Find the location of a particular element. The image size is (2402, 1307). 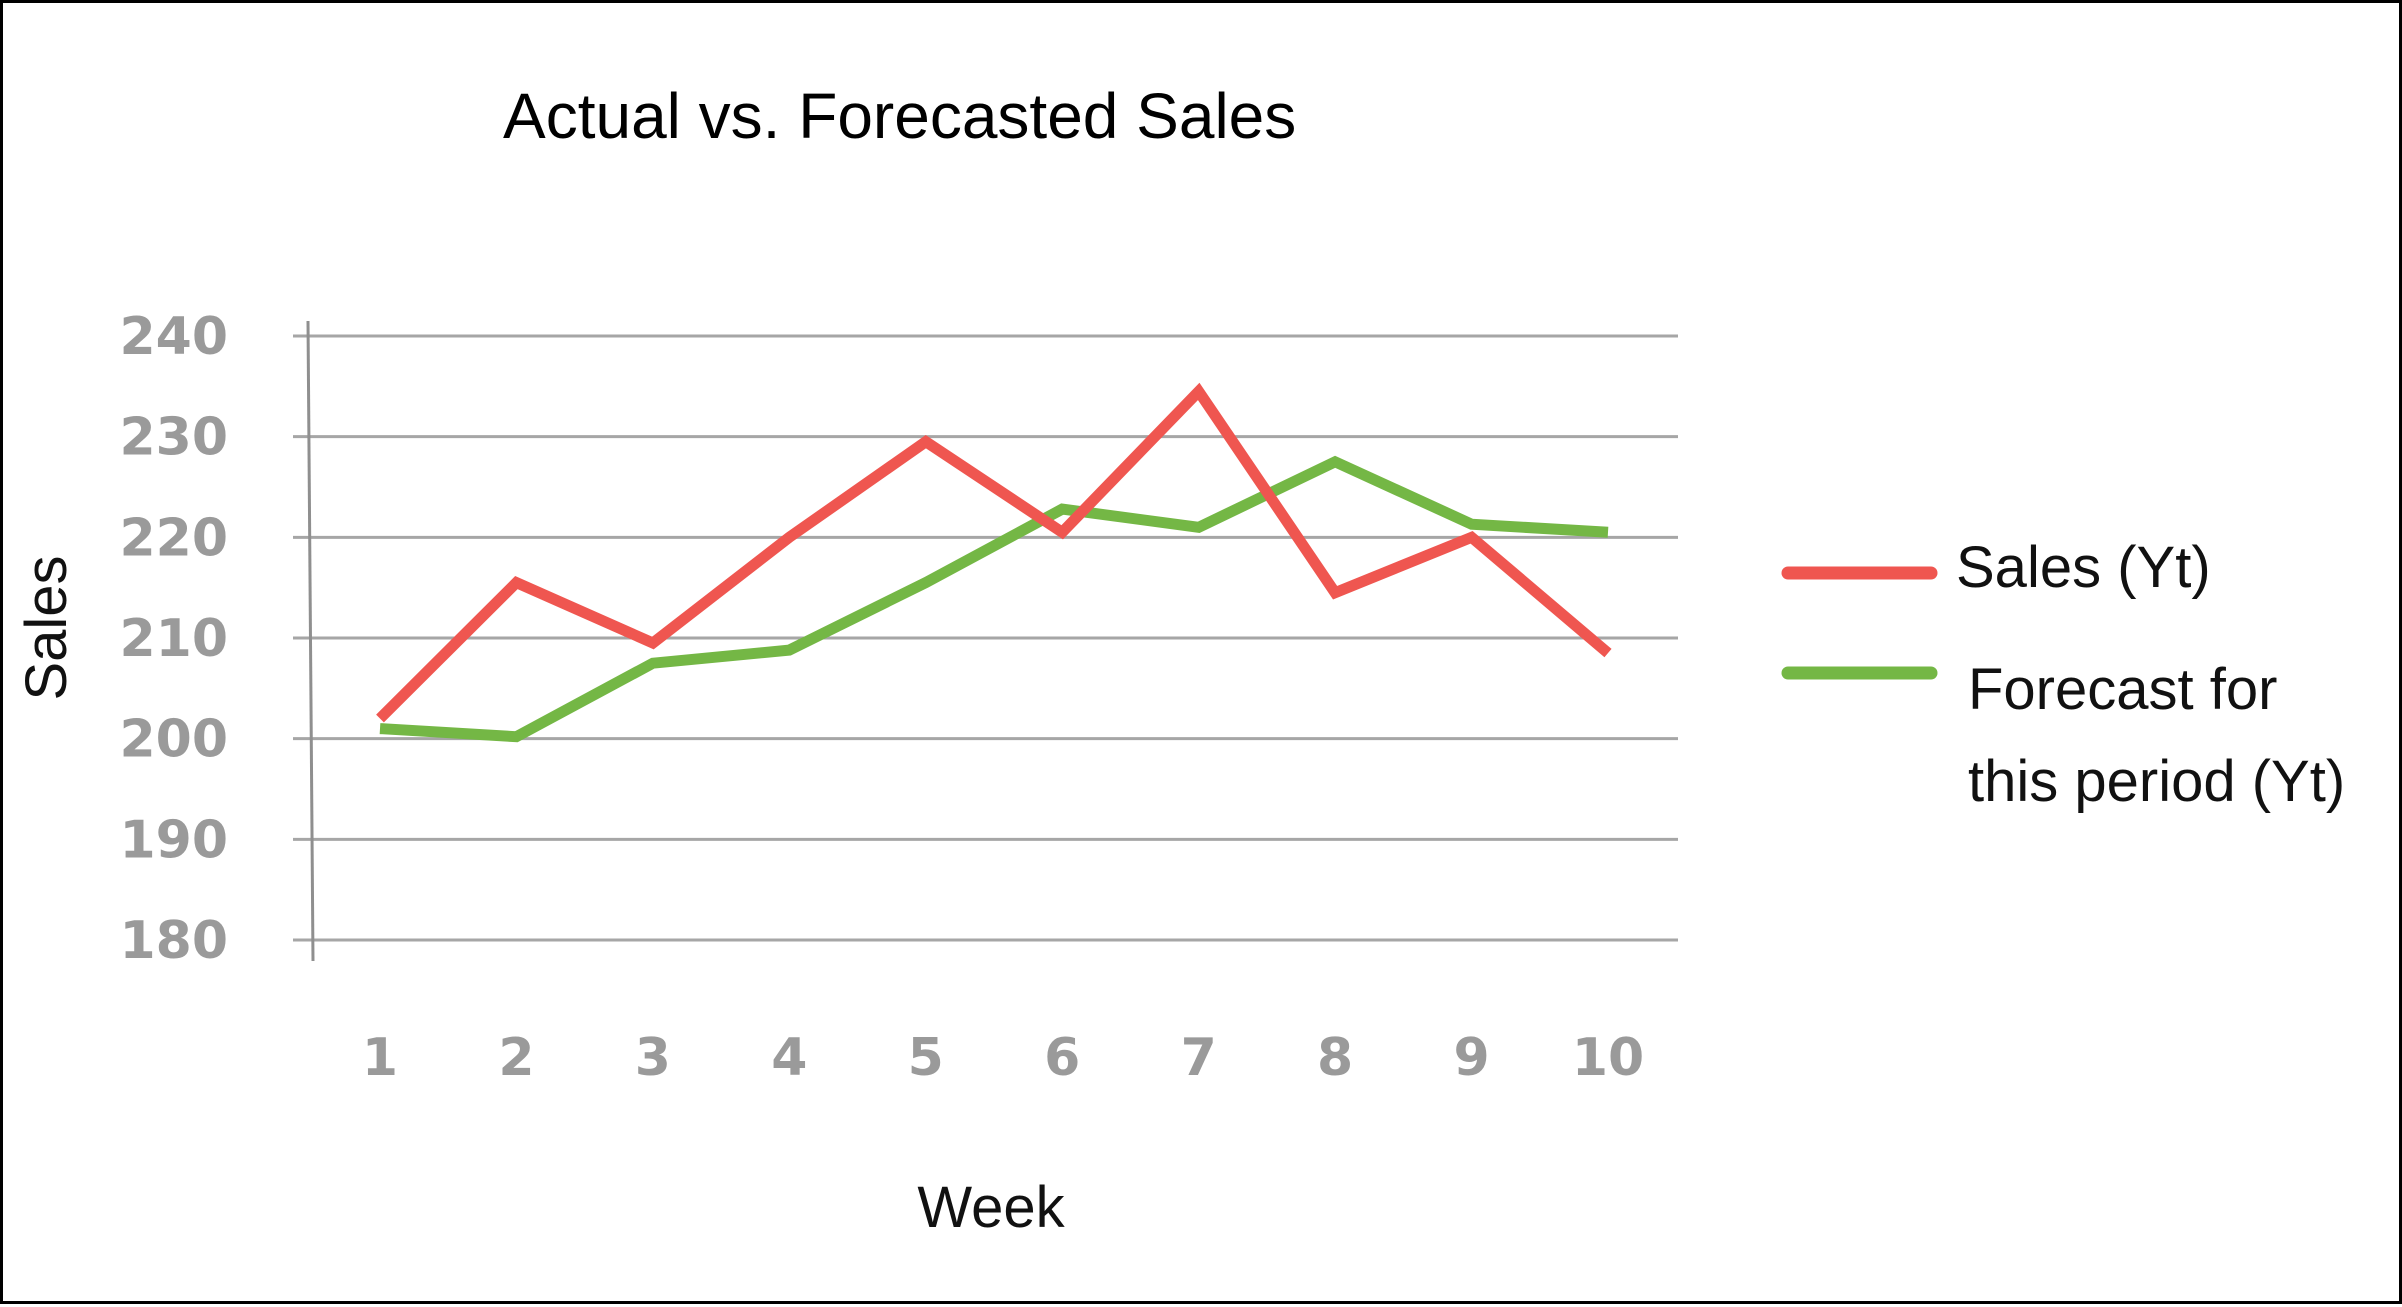

series-line-sales is located at coordinates (994, 552).